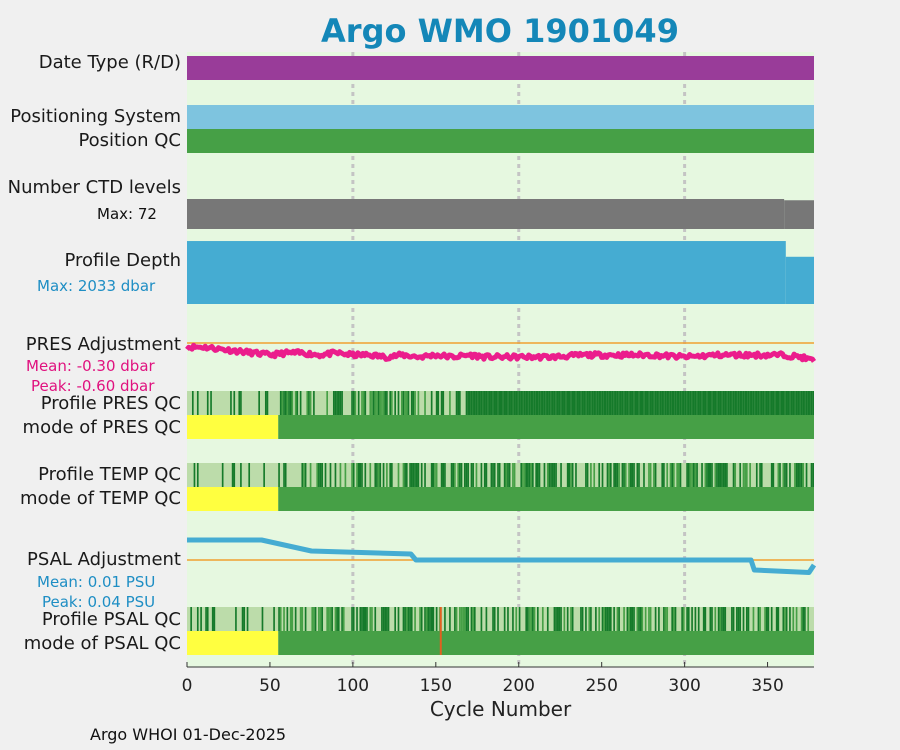 The height and width of the screenshot is (750, 900). What do you see at coordinates (501, 352) in the screenshot?
I see `pres-adjustment-line` at bounding box center [501, 352].